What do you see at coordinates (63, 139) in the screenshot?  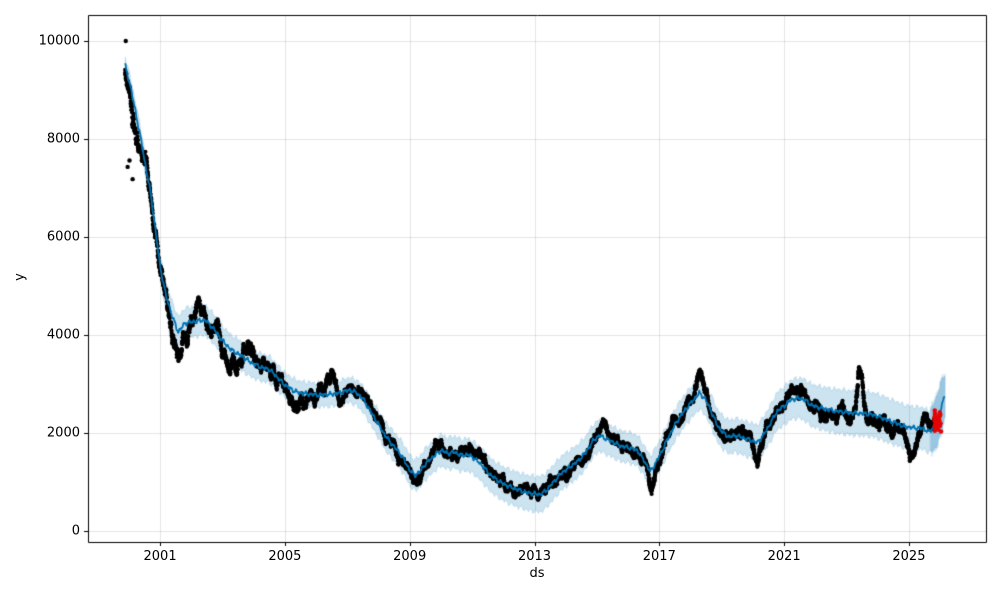 I see `y-tick-label: 8000` at bounding box center [63, 139].